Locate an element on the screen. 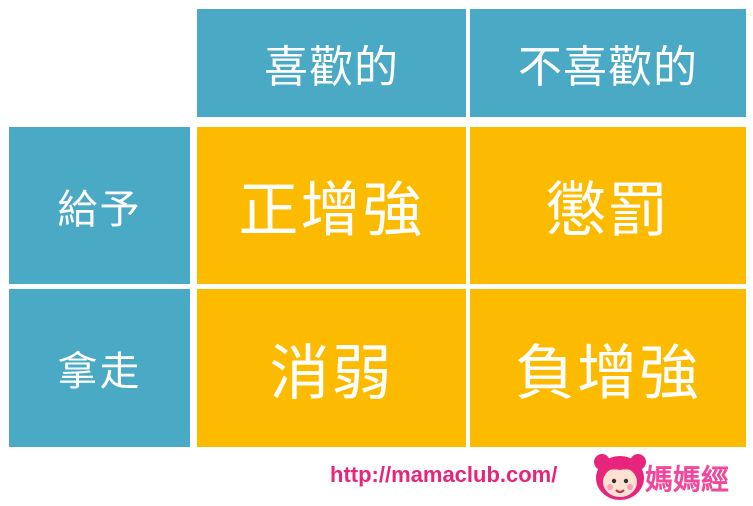  quadrant-negative-reinforcement: 負增強 is located at coordinates (608, 368).